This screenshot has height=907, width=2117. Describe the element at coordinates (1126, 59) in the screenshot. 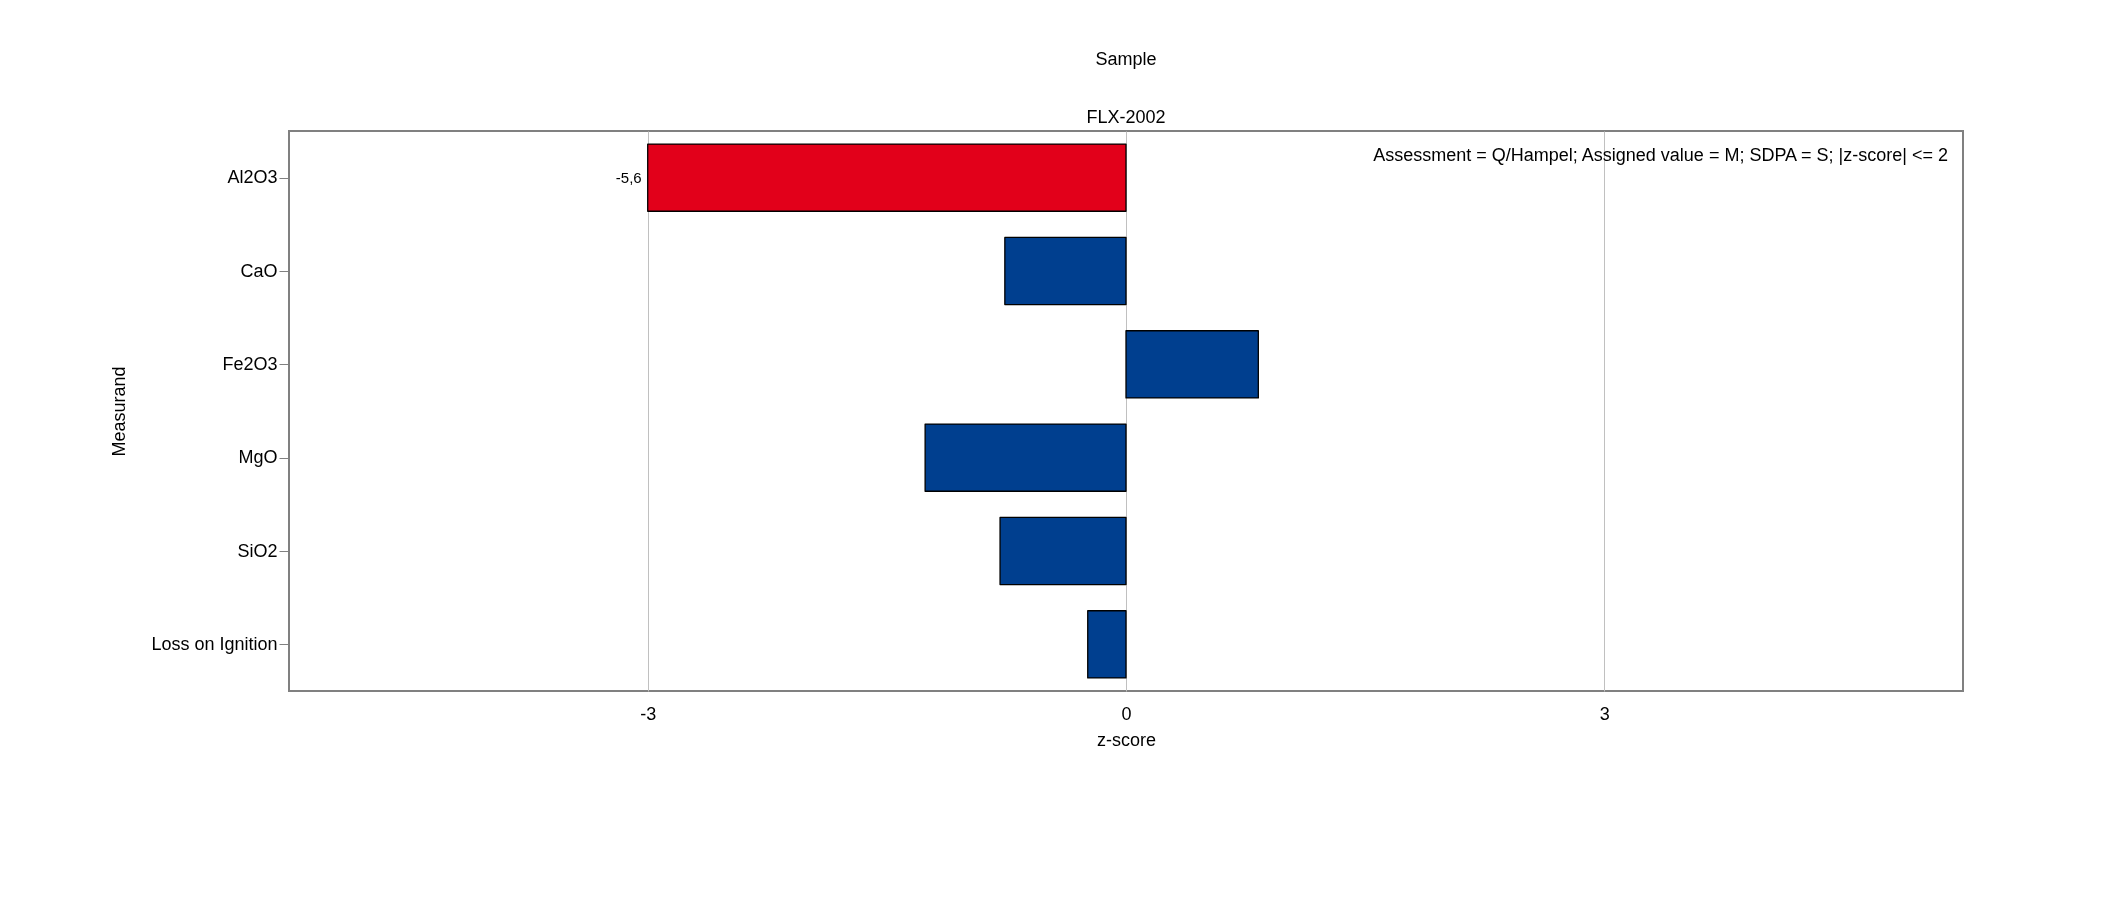

I see `chart-title: Sample` at that location.